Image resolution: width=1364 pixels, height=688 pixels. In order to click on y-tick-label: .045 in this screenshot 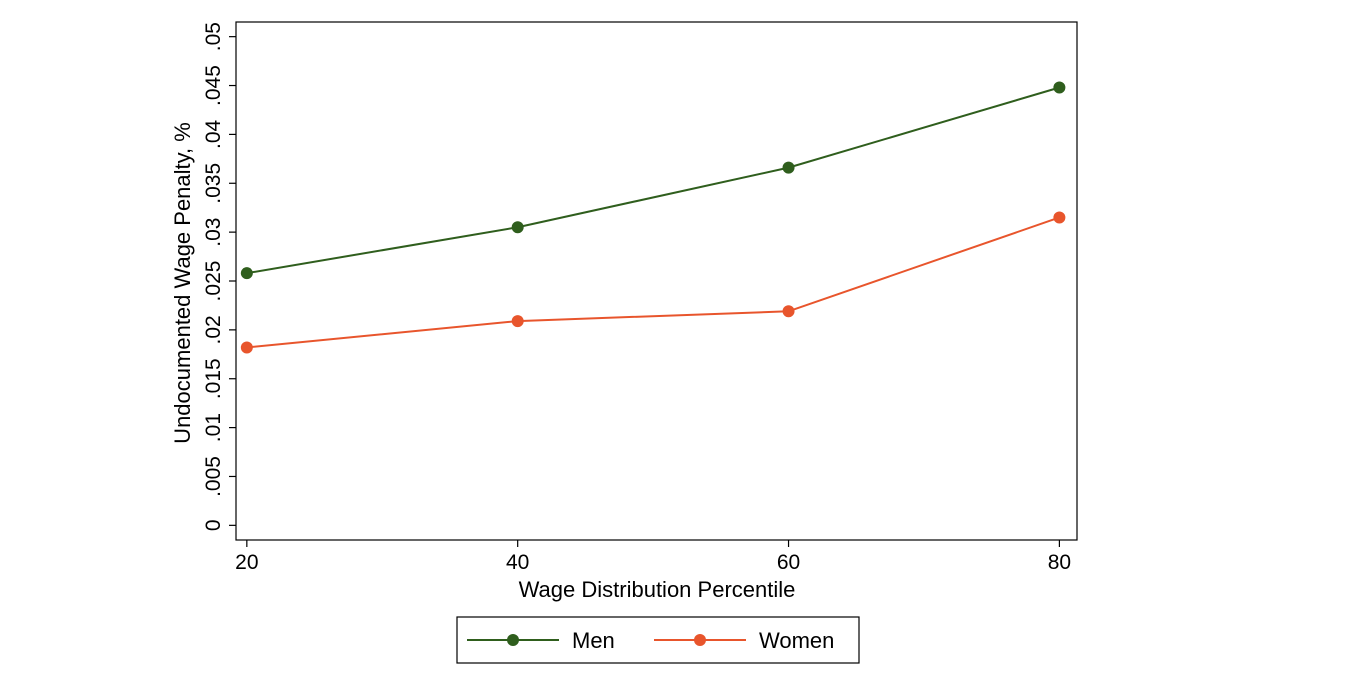, I will do `click(213, 85)`.